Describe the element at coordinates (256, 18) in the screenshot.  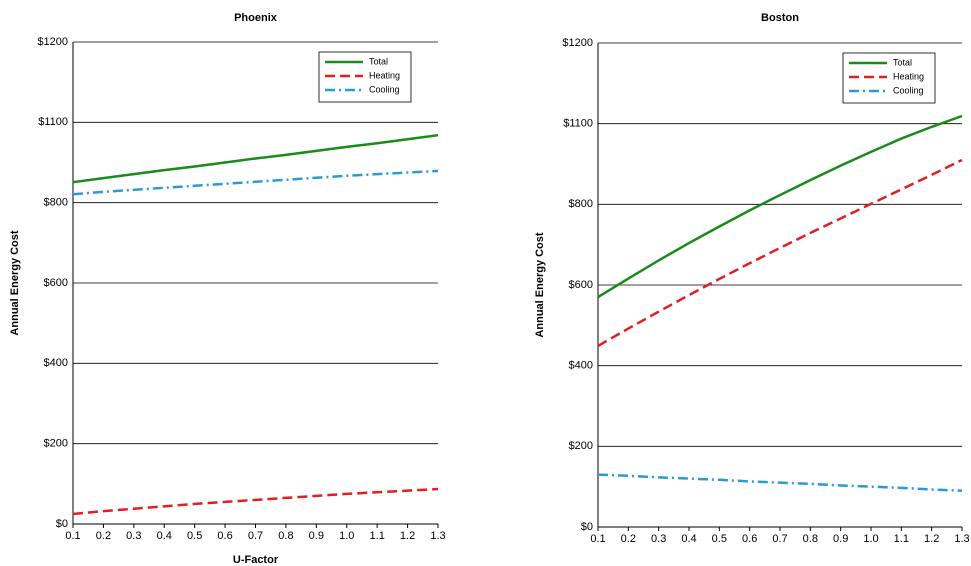
I see `chart-title: Phoenix` at that location.